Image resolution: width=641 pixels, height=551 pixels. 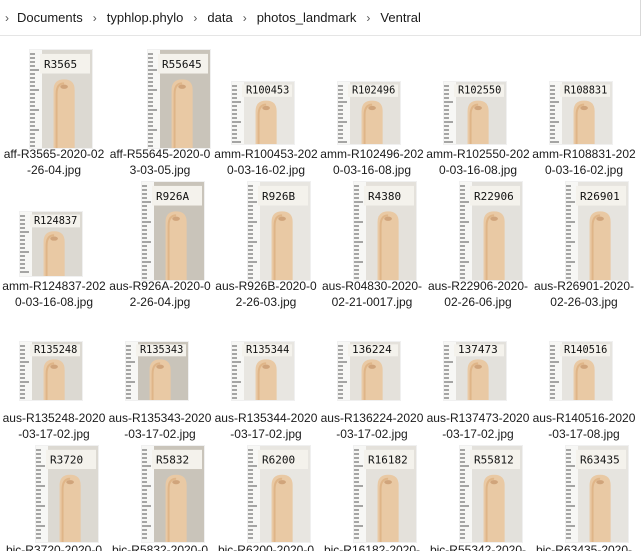 What do you see at coordinates (372, 349) in the screenshot?
I see `specimen-label-text: 136224` at bounding box center [372, 349].